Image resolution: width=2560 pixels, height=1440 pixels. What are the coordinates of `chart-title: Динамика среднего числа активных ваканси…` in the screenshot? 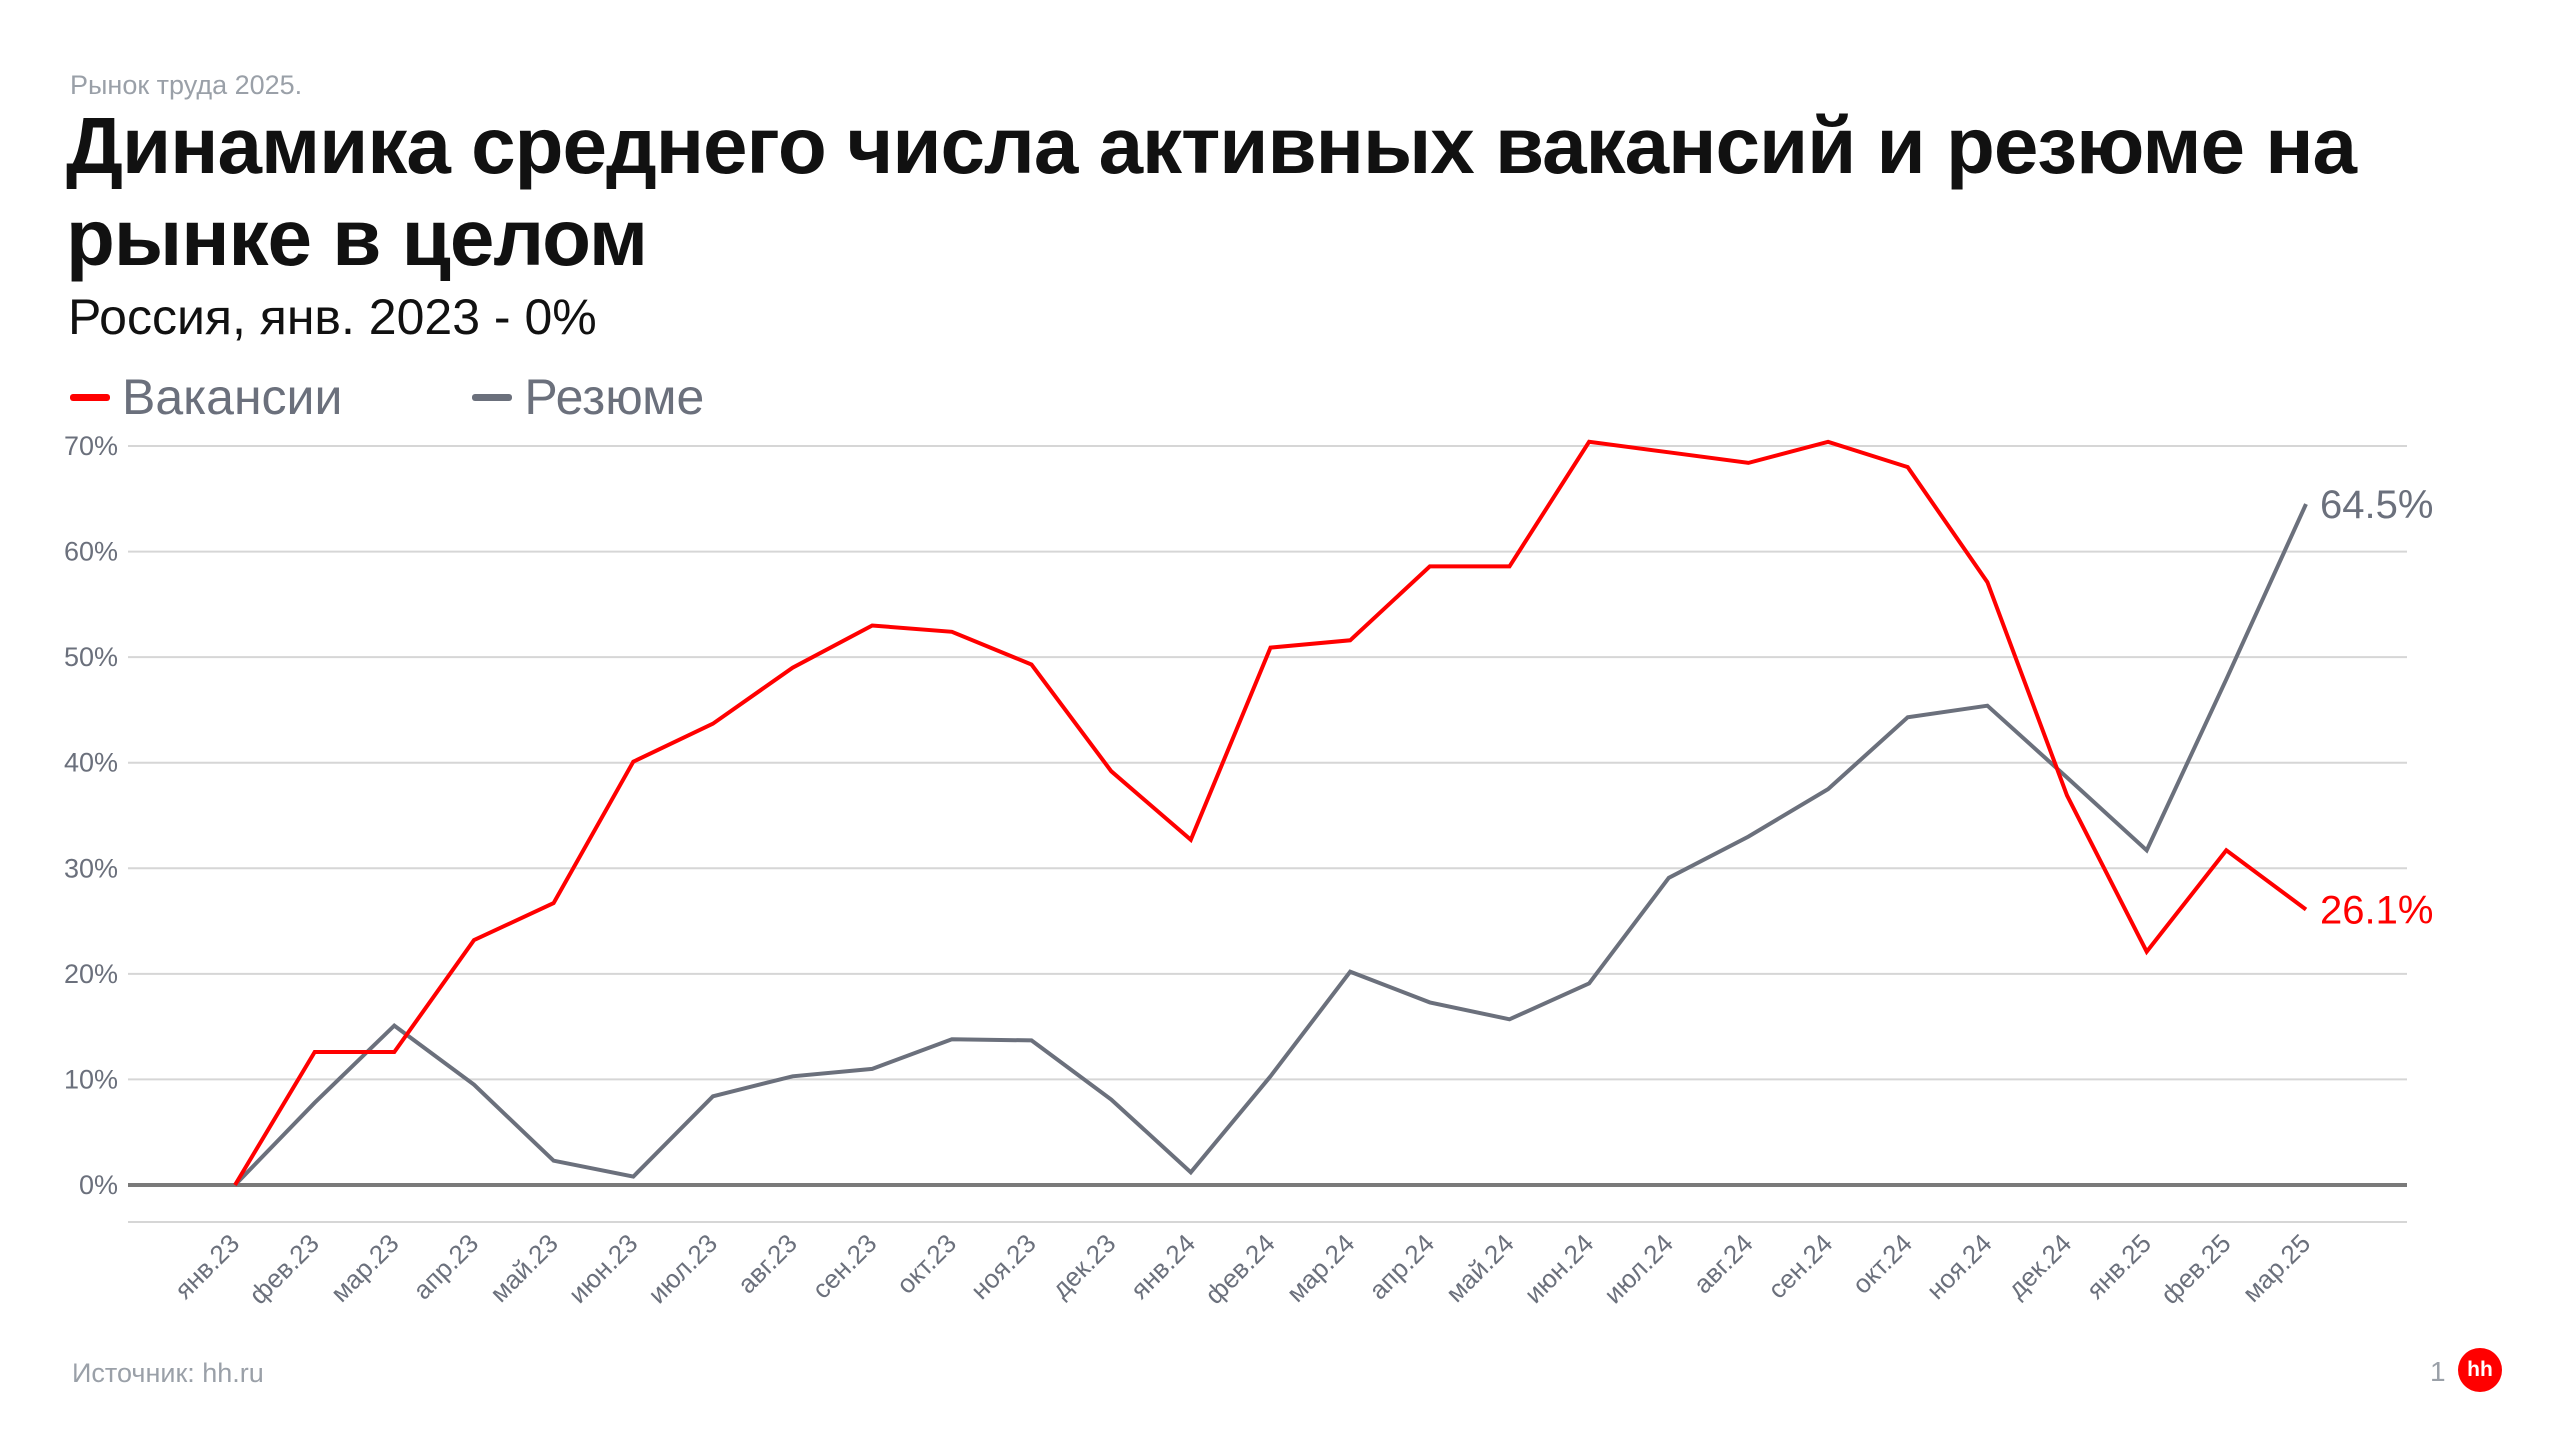 It's located at (1211, 191).